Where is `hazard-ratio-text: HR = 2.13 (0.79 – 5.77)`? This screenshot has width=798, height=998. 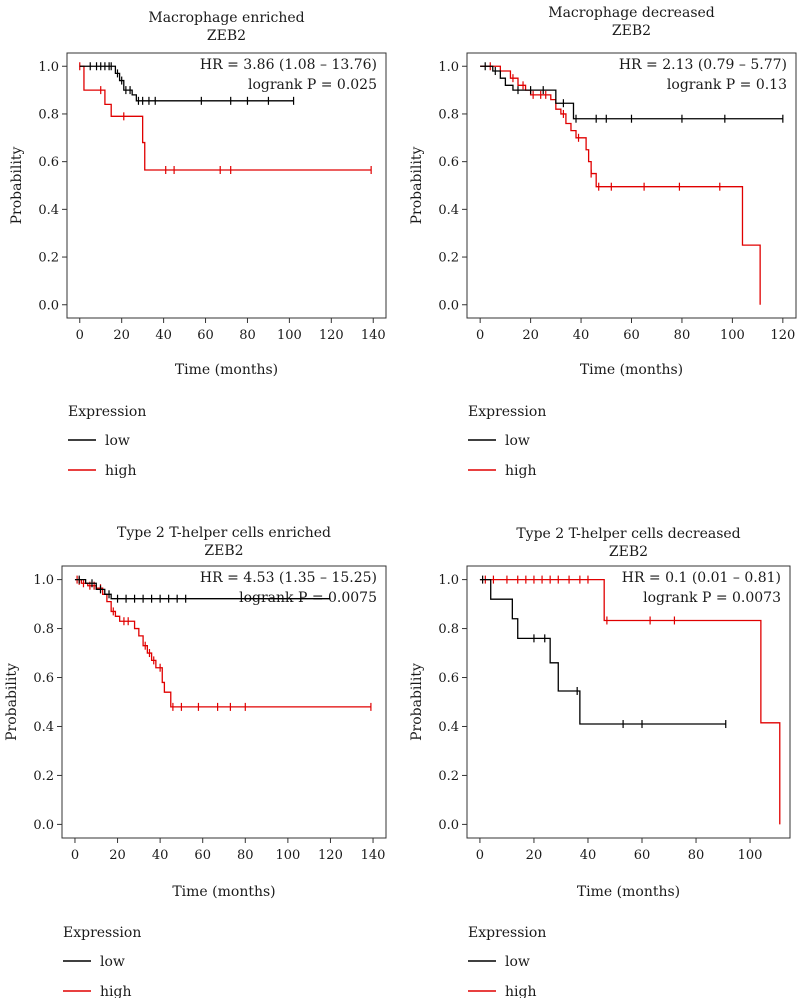 hazard-ratio-text: HR = 2.13 (0.79 – 5.77) is located at coordinates (703, 65).